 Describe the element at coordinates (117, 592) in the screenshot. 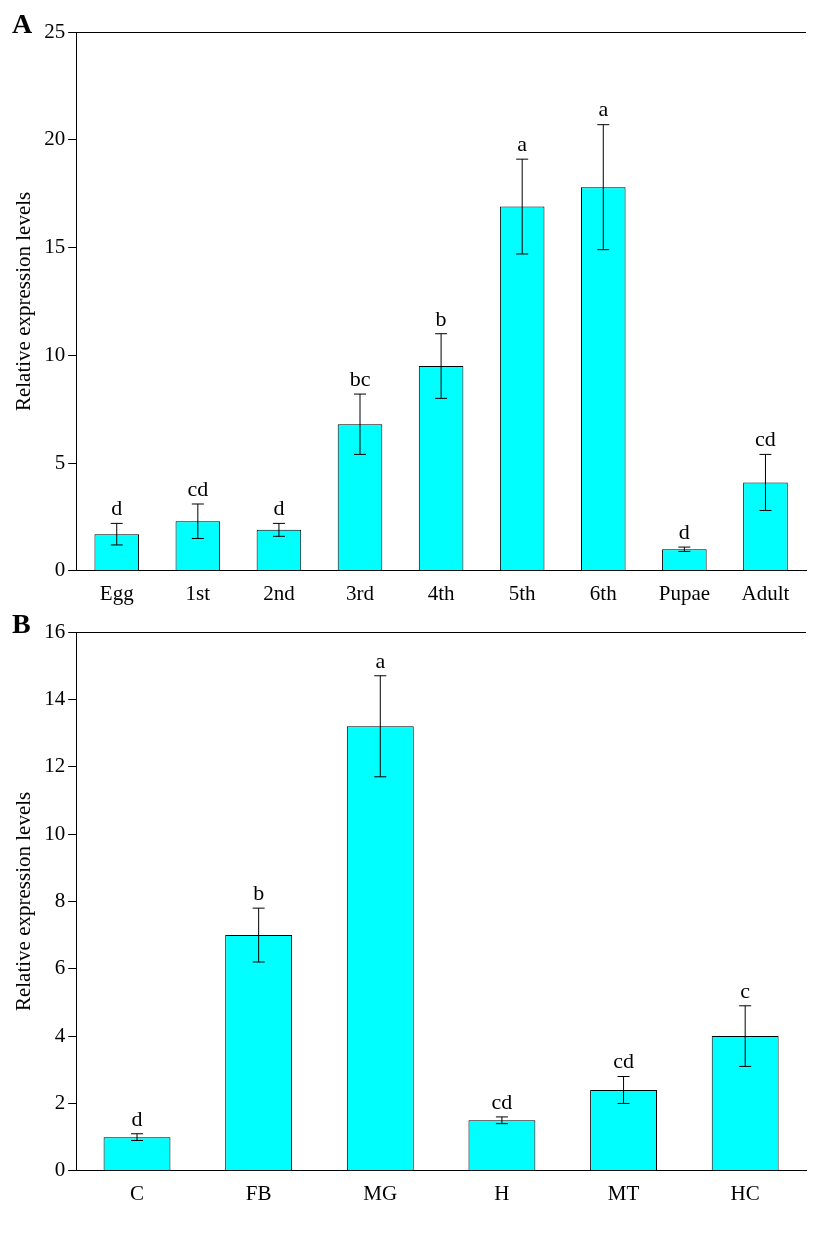

I see `x-tick-label: Egg` at that location.